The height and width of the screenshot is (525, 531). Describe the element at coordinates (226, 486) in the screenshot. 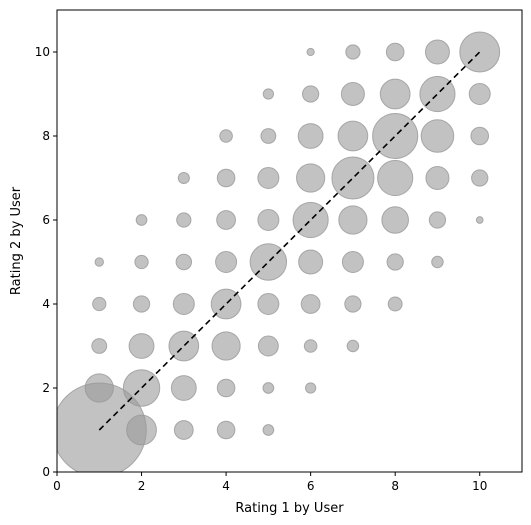

I see `x-tick-label-4: 4` at that location.